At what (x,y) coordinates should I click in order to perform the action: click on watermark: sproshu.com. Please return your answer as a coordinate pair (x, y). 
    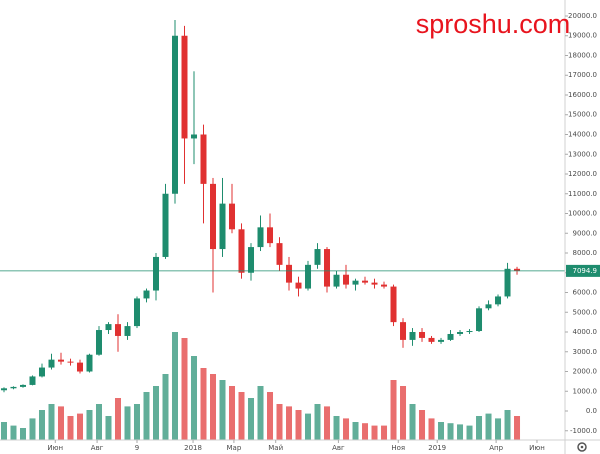
    Looking at the image, I should click on (493, 24).